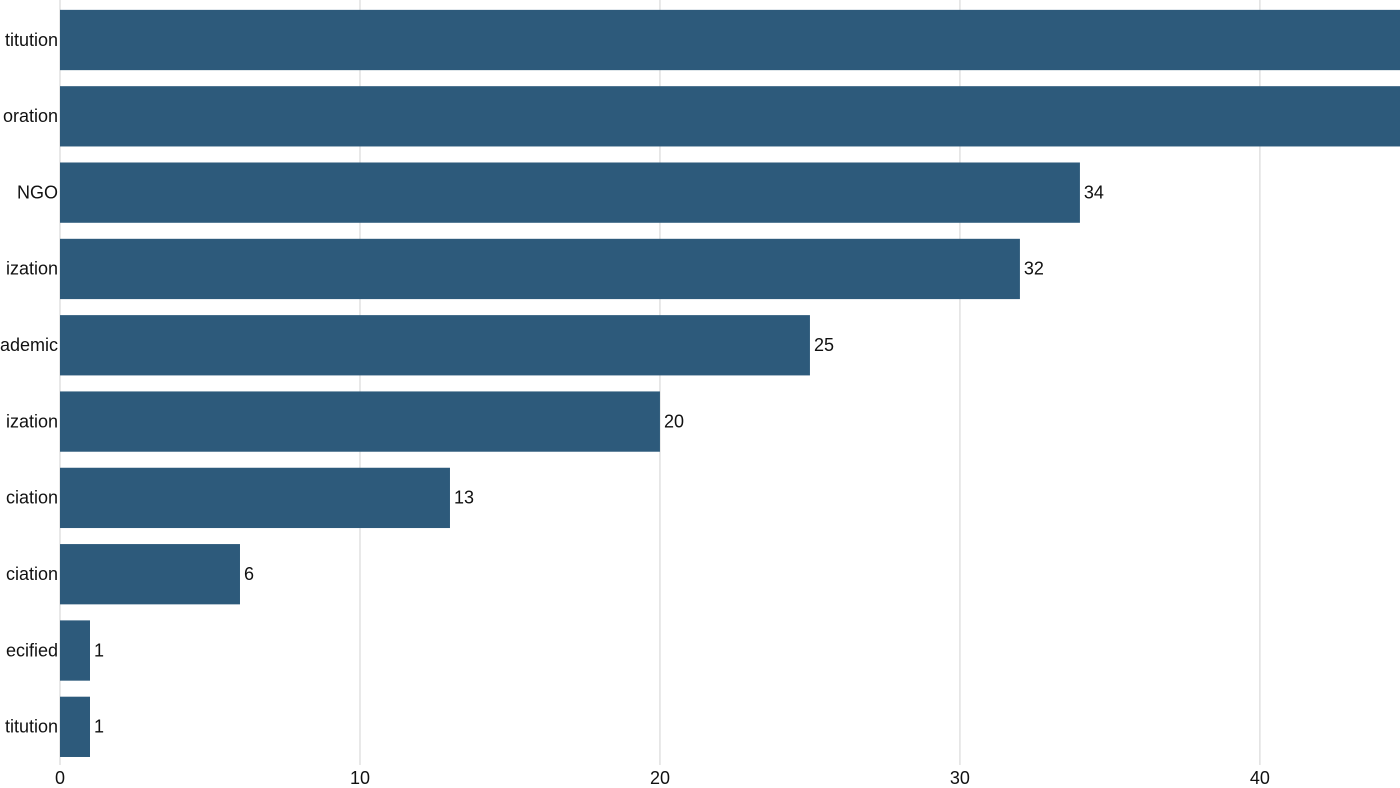 Image resolution: width=1400 pixels, height=788 pixels. I want to click on x-tick-label: 30, so click(960, 778).